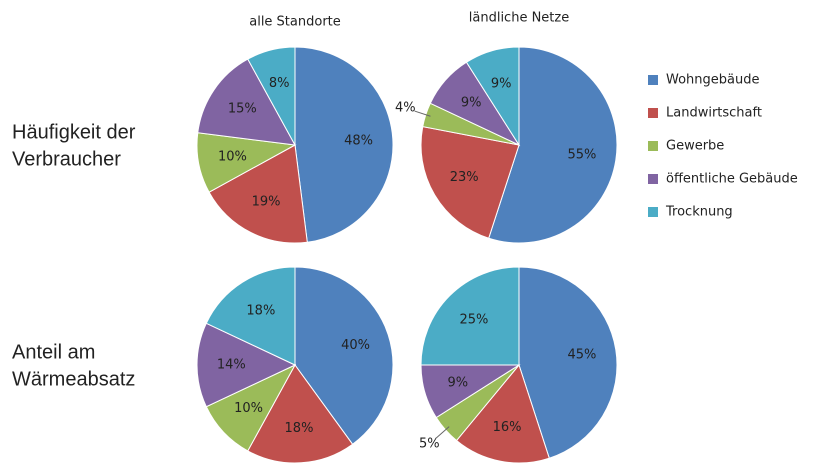 Image resolution: width=819 pixels, height=464 pixels. I want to click on data-label: 14%, so click(231, 365).